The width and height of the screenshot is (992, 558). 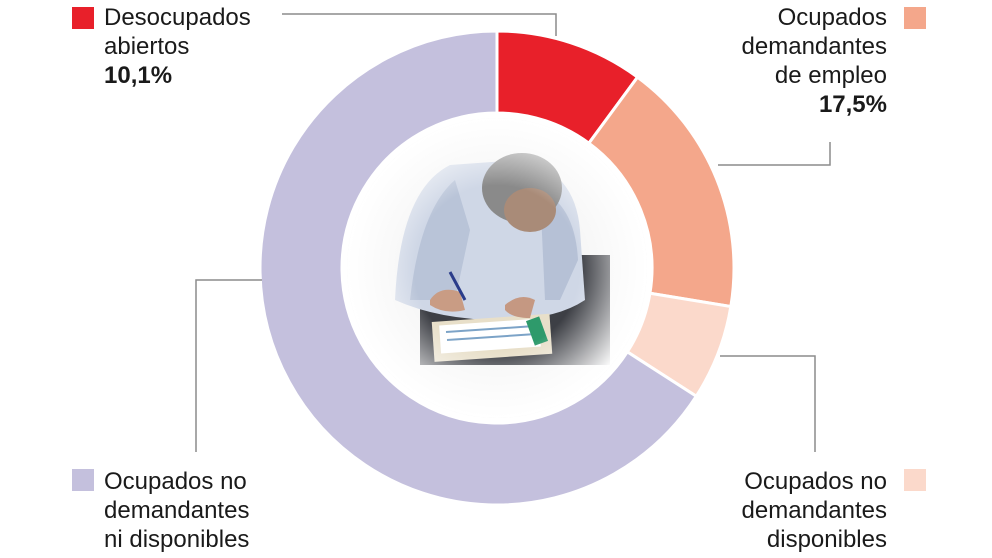 What do you see at coordinates (768, 403) in the screenshot?
I see `connector-ocupados-no-demandantes-disponibles` at bounding box center [768, 403].